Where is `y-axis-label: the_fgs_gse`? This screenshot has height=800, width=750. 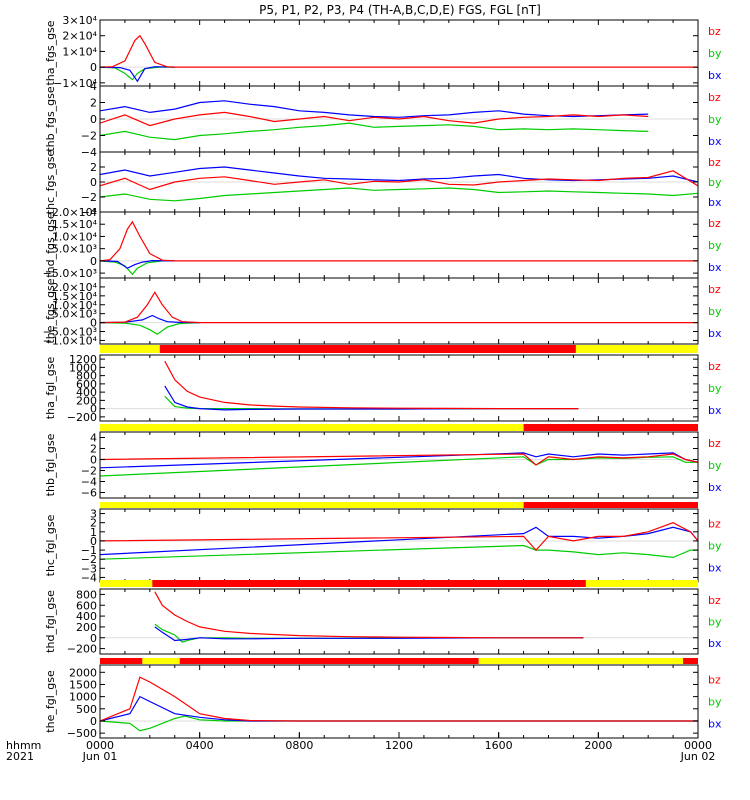
y-axis-label: the_fgs_gse is located at coordinates (50, 310).